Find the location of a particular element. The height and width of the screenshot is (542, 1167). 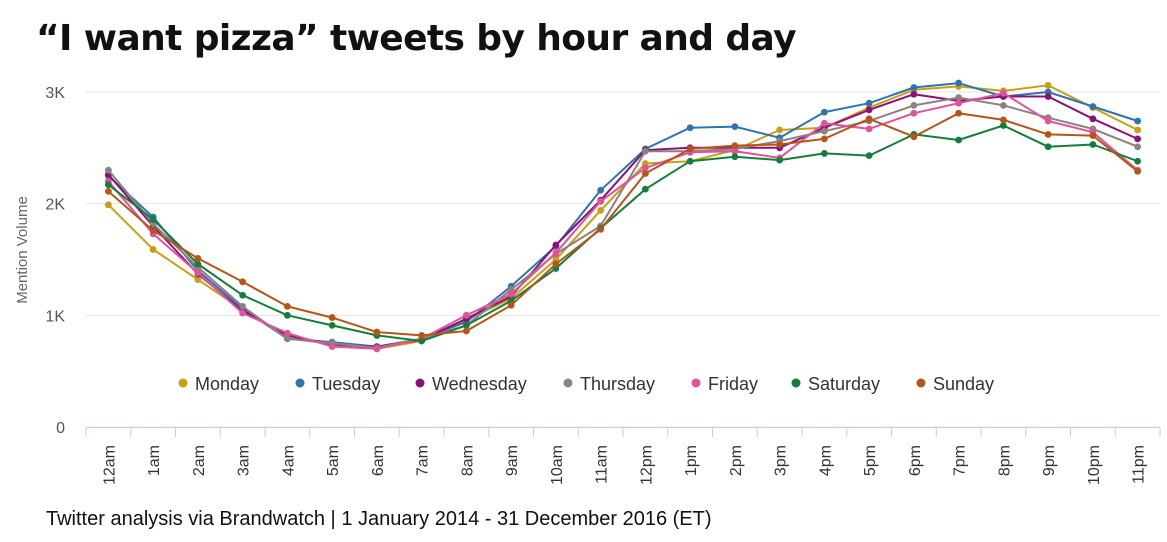

x-tick-label: 2pm is located at coordinates (736, 460).